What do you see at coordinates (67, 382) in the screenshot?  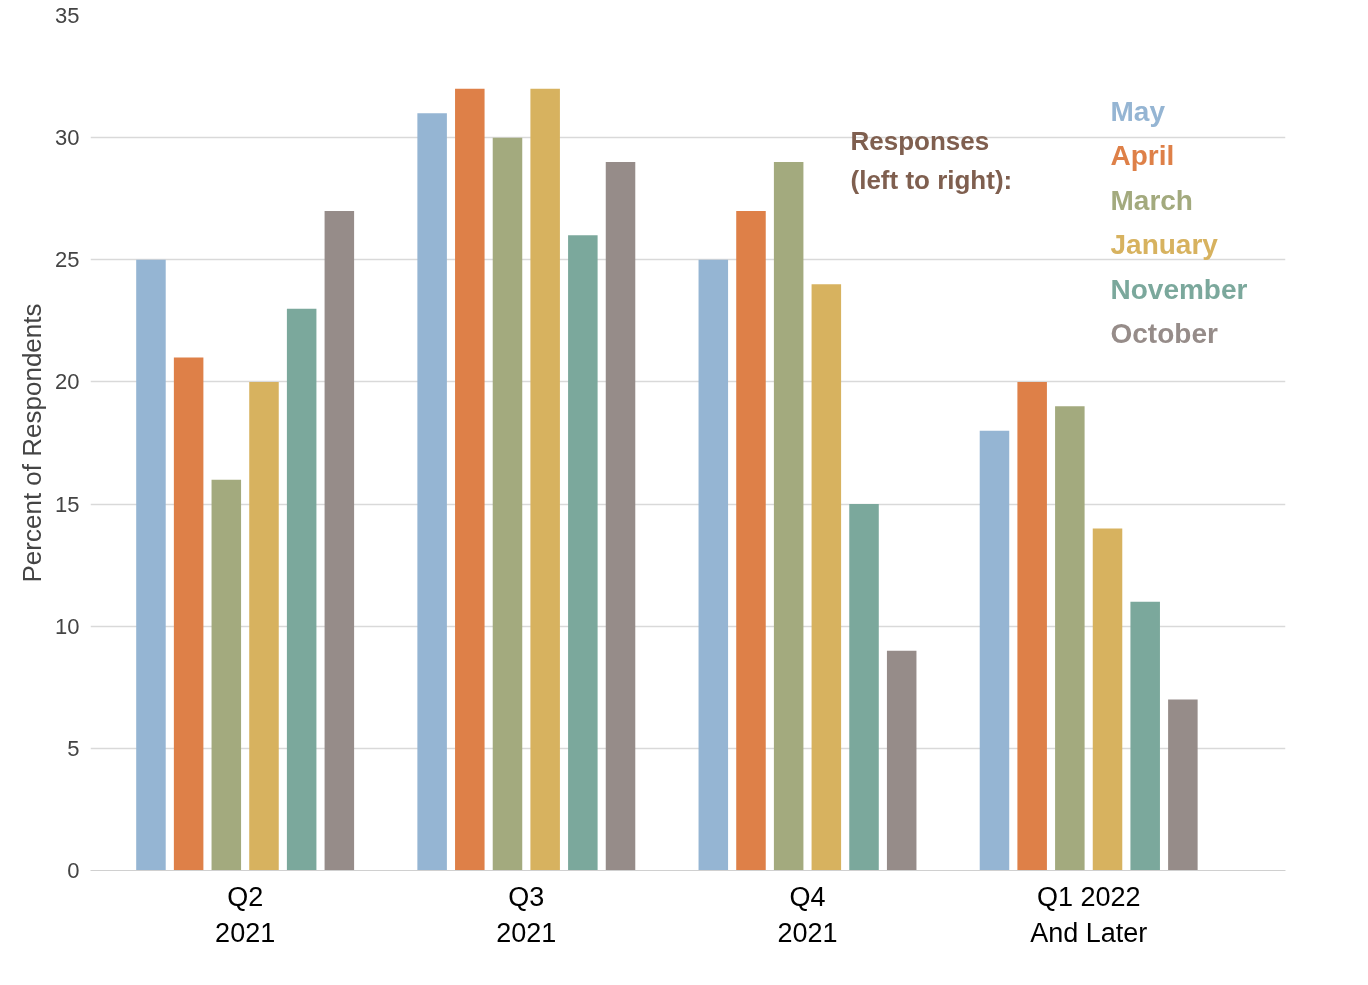 I see `y-tick-label: 20` at bounding box center [67, 382].